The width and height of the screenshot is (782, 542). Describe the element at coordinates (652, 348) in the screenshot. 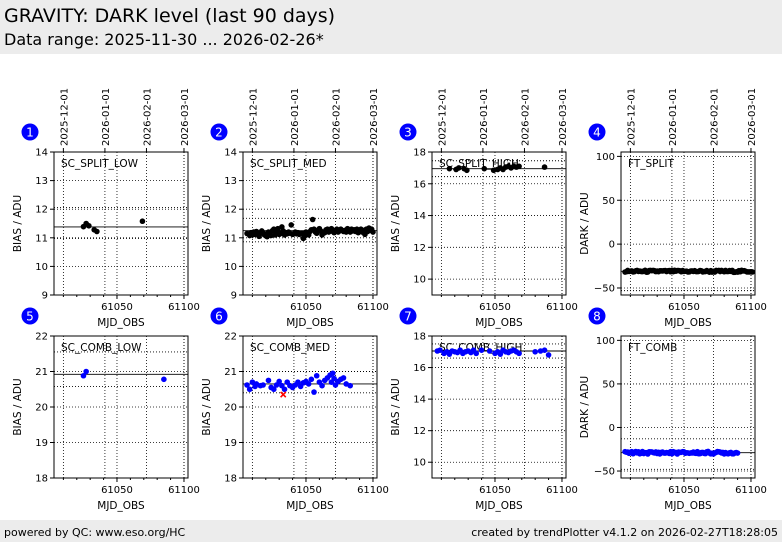

I see `panel-label: FT_COMB` at that location.